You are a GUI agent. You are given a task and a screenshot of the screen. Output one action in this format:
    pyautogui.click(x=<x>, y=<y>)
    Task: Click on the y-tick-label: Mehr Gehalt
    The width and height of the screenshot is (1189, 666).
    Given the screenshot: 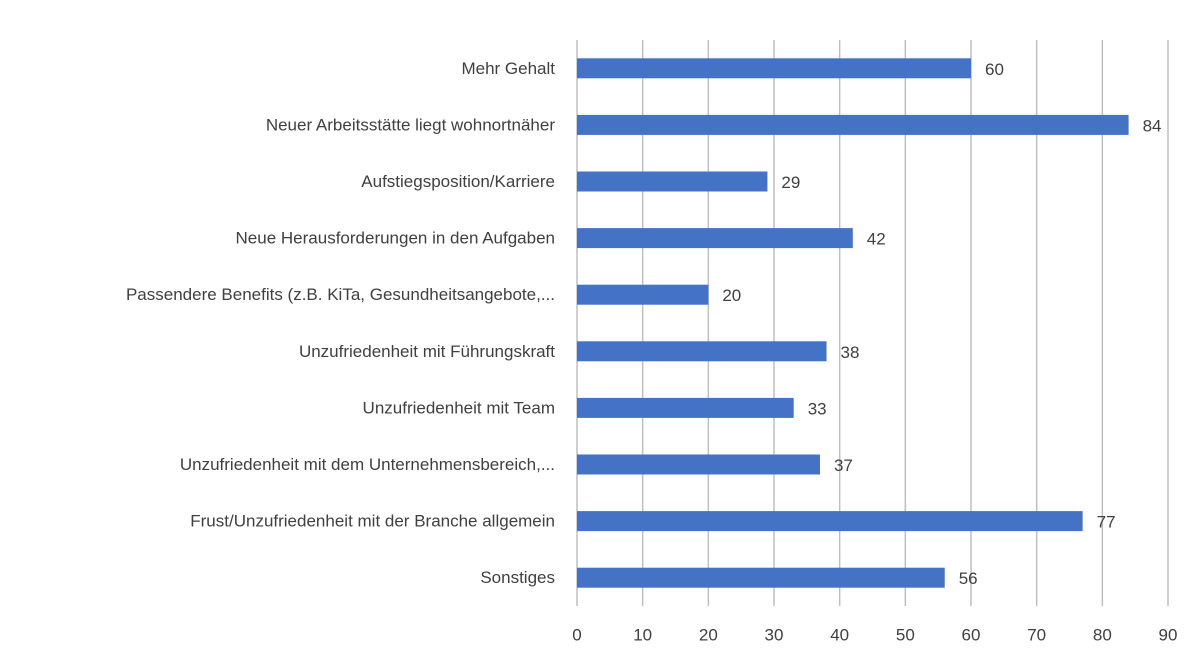 What is the action you would take?
    pyautogui.click(x=508, y=68)
    